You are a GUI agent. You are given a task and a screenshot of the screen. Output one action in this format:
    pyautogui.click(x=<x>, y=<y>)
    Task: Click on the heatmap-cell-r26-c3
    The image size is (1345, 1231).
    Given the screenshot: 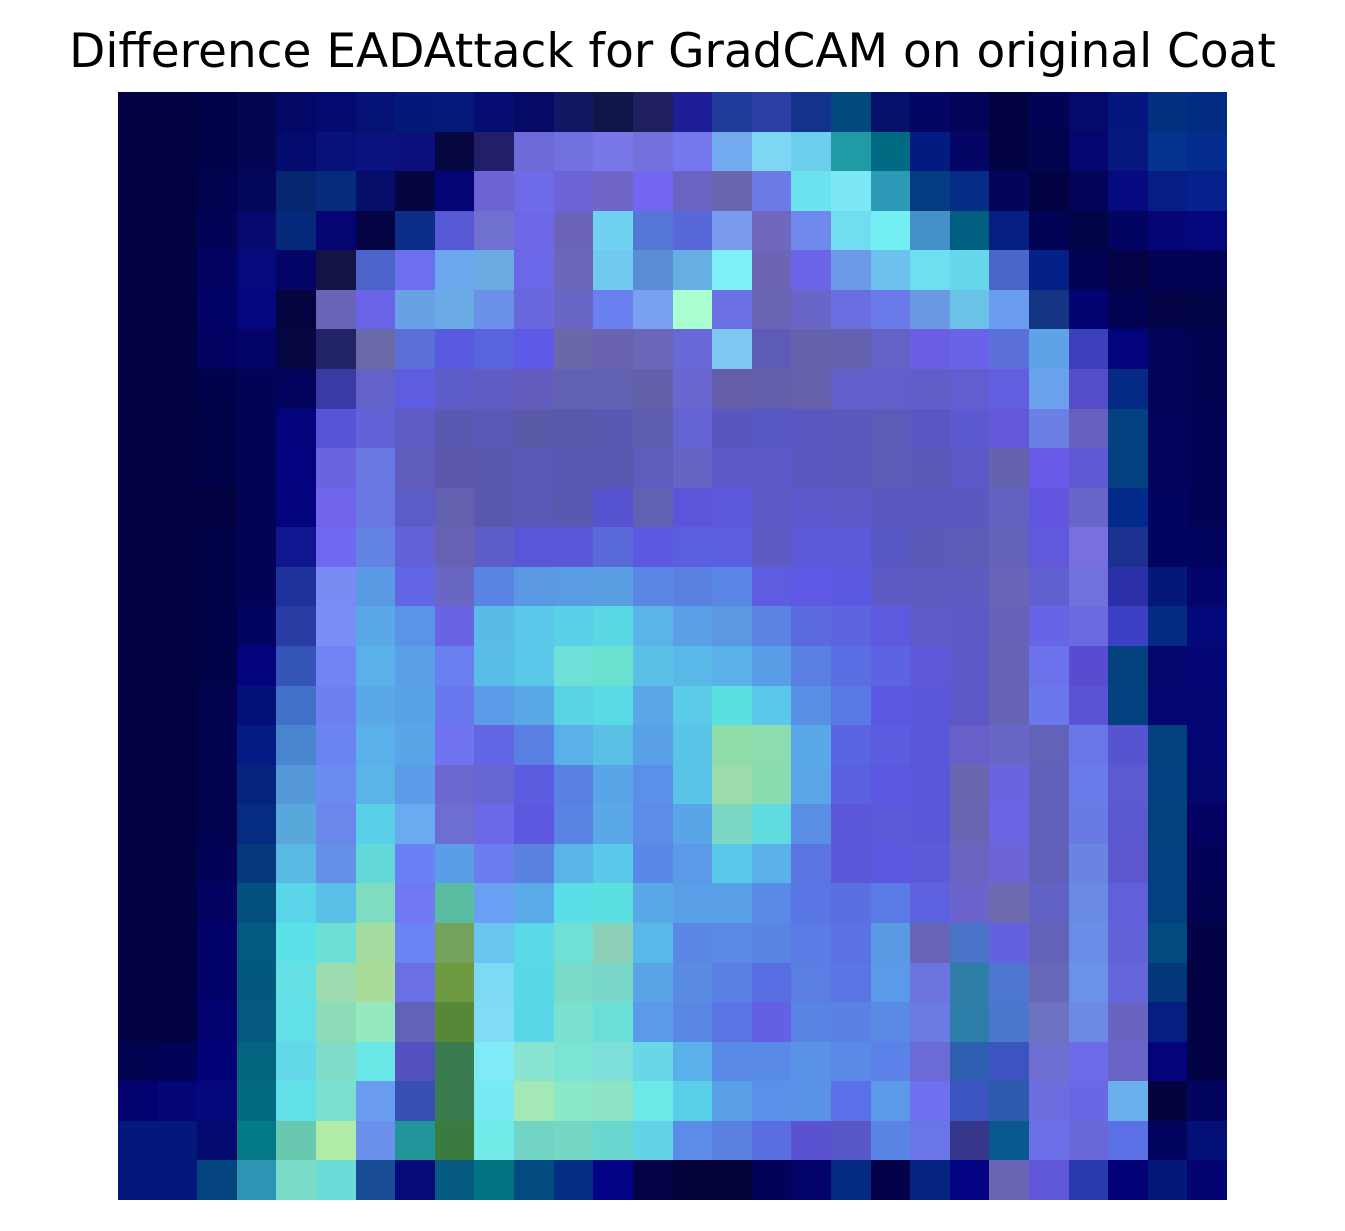 What is the action you would take?
    pyautogui.click(x=256, y=1140)
    